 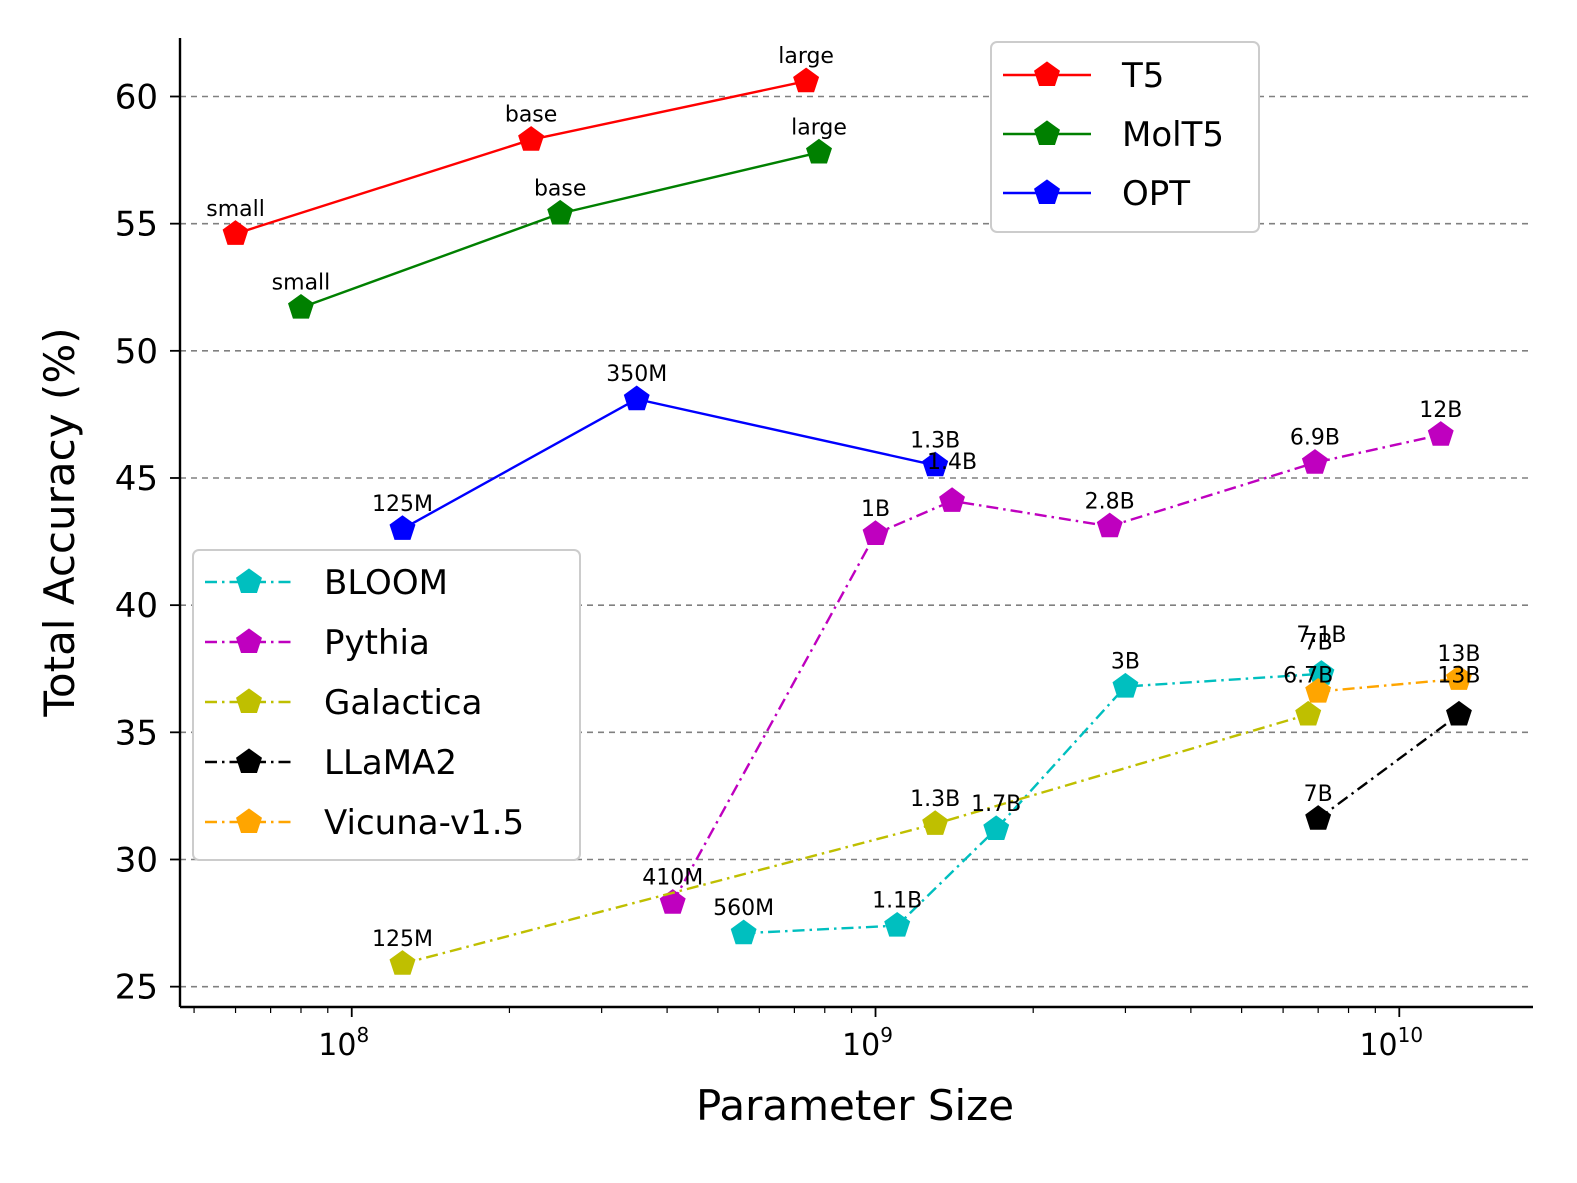 I want to click on point-vicuna-v1-5-13b, so click(x=1459, y=677).